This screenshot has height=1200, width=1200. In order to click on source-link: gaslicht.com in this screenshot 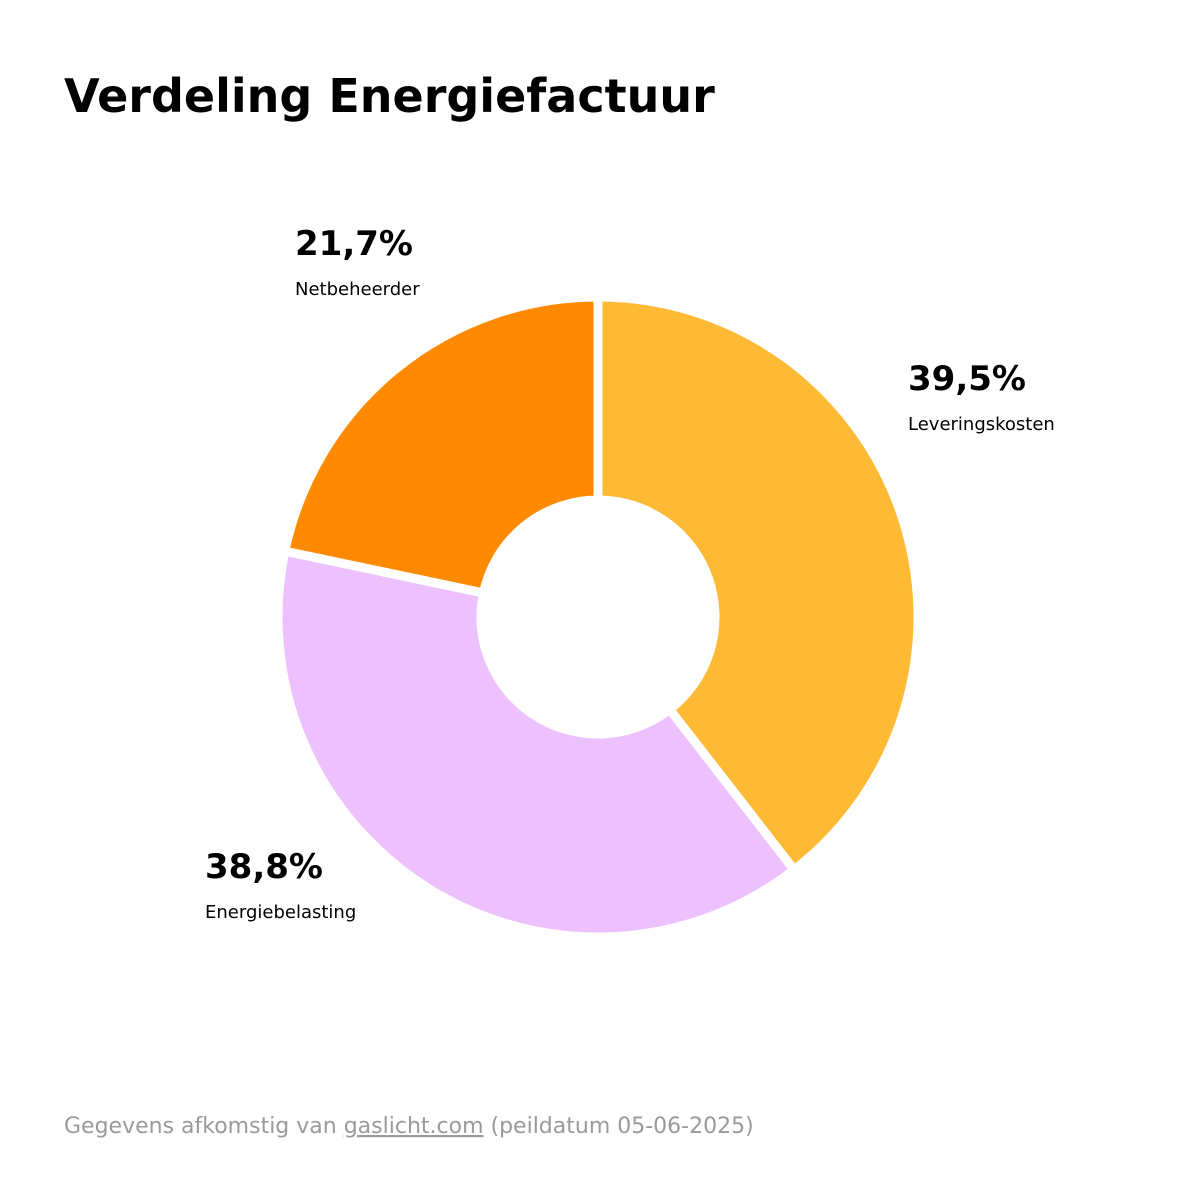, I will do `click(414, 1126)`.